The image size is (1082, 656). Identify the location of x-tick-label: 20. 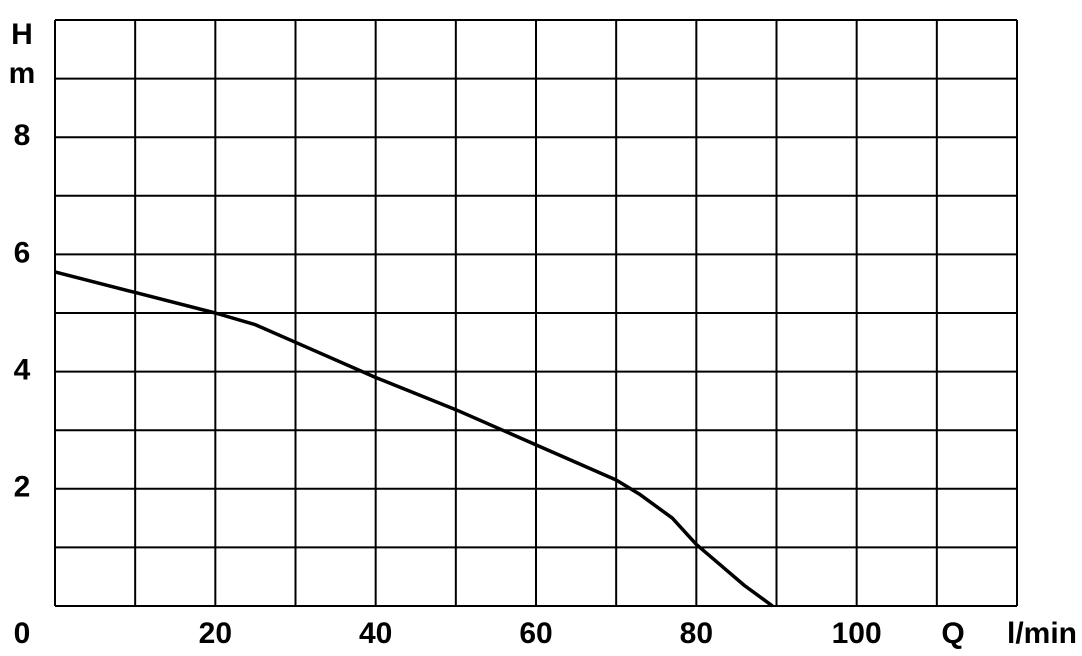
(215, 633).